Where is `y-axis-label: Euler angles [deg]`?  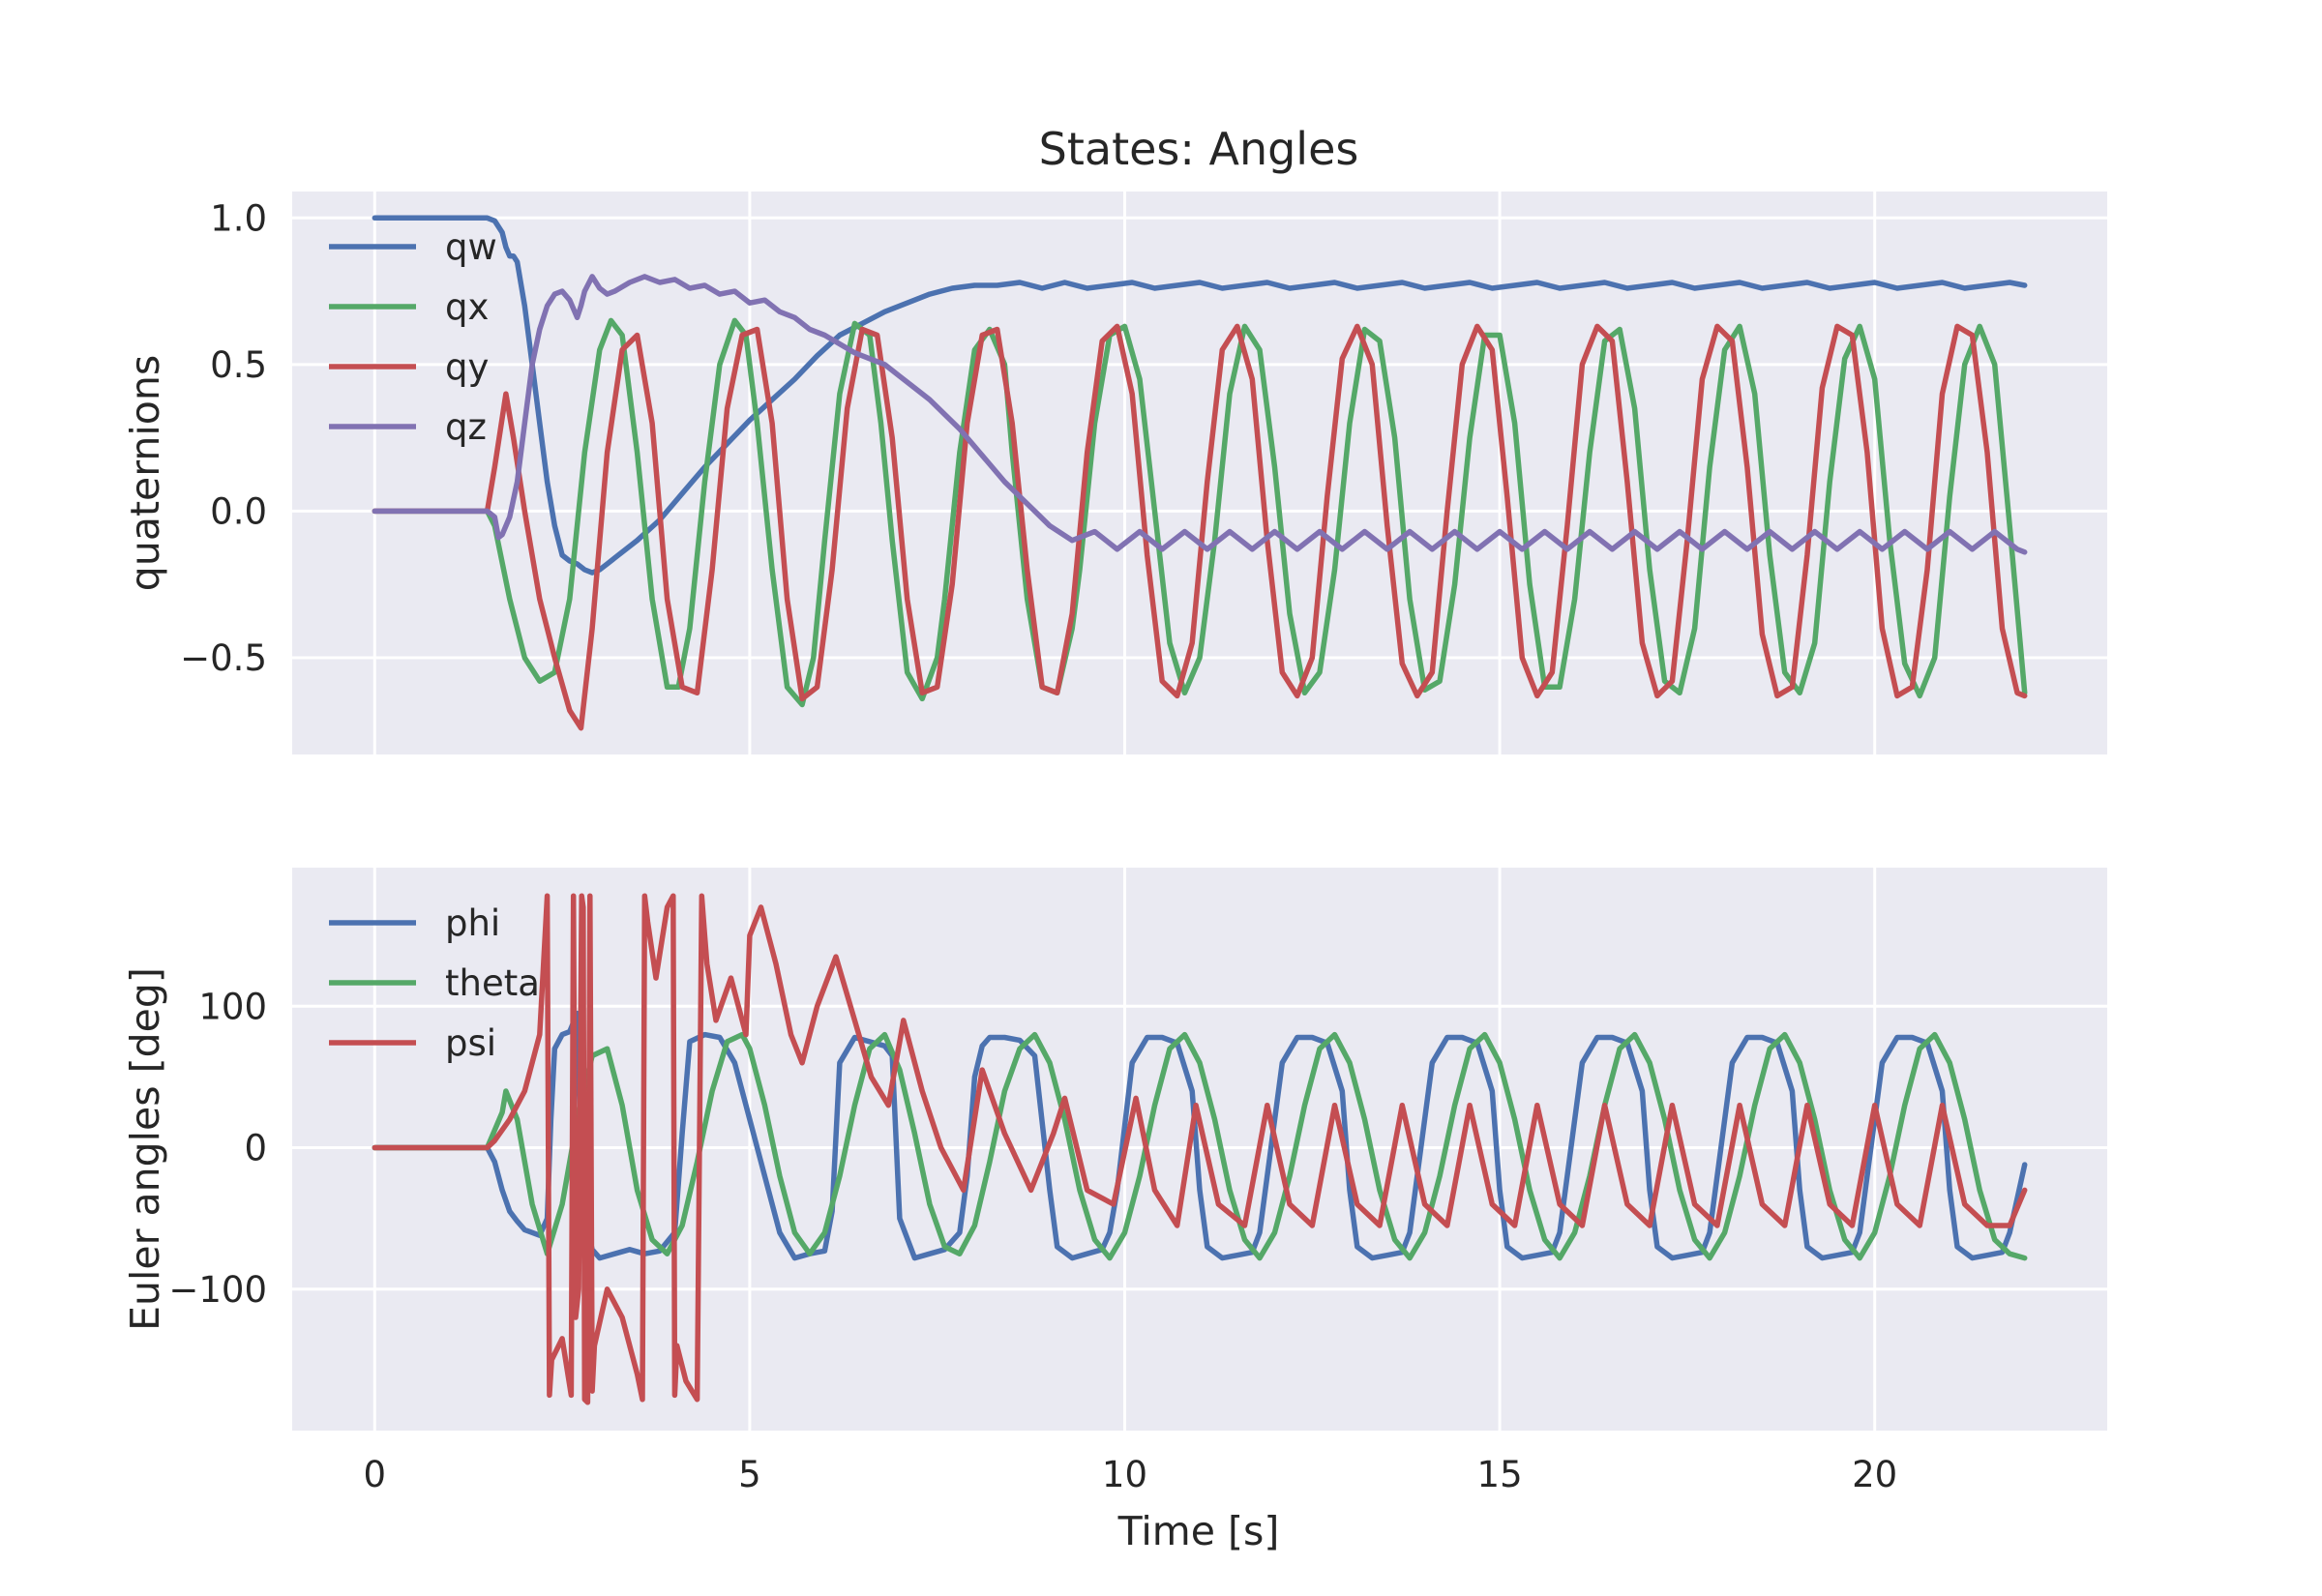 y-axis-label: Euler angles [deg] is located at coordinates (145, 1149).